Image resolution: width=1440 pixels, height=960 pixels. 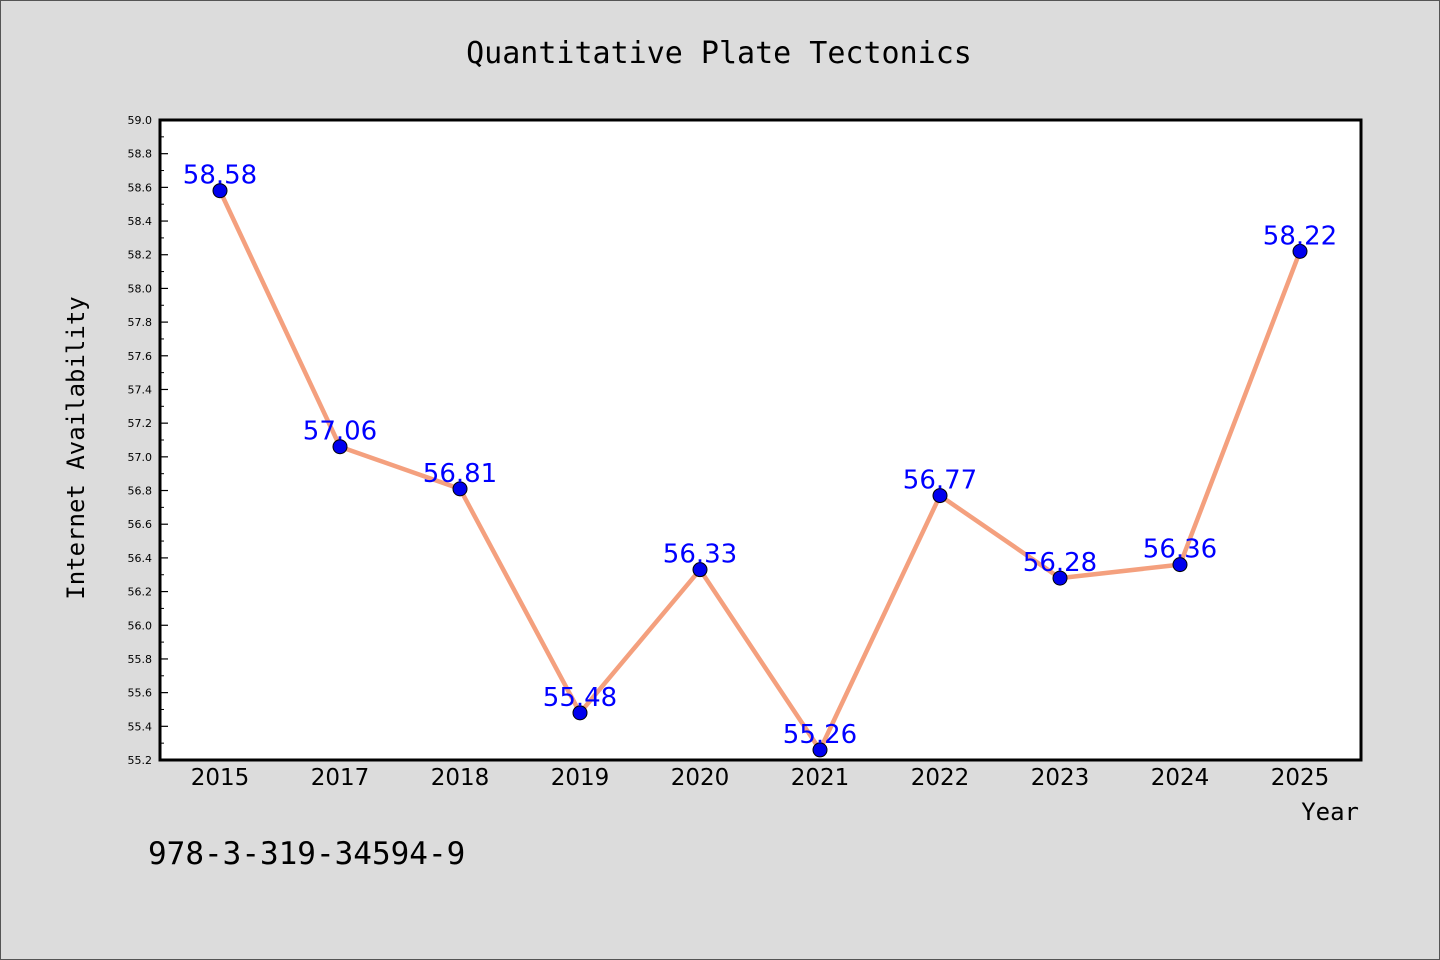 I want to click on data-label: 58.58, so click(x=220, y=176).